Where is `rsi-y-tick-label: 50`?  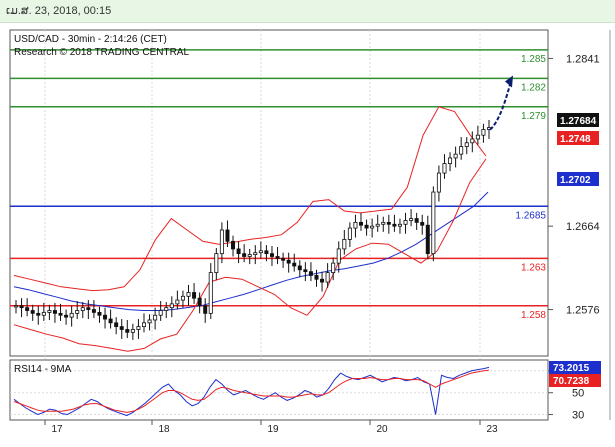
rsi-y-tick-label: 50 is located at coordinates (578, 394).